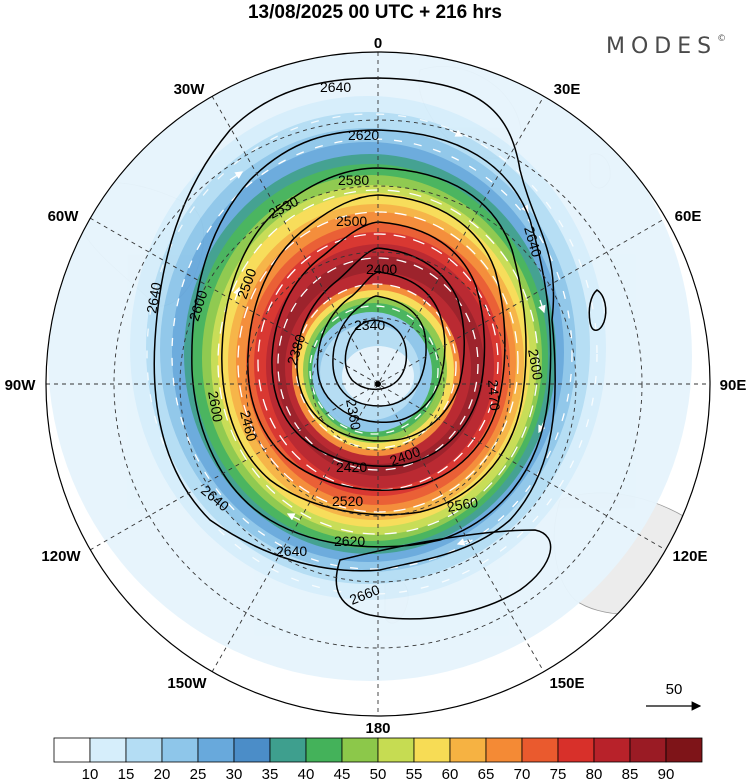 This screenshot has width=750, height=782. I want to click on contour-label: 2470, so click(494, 395).